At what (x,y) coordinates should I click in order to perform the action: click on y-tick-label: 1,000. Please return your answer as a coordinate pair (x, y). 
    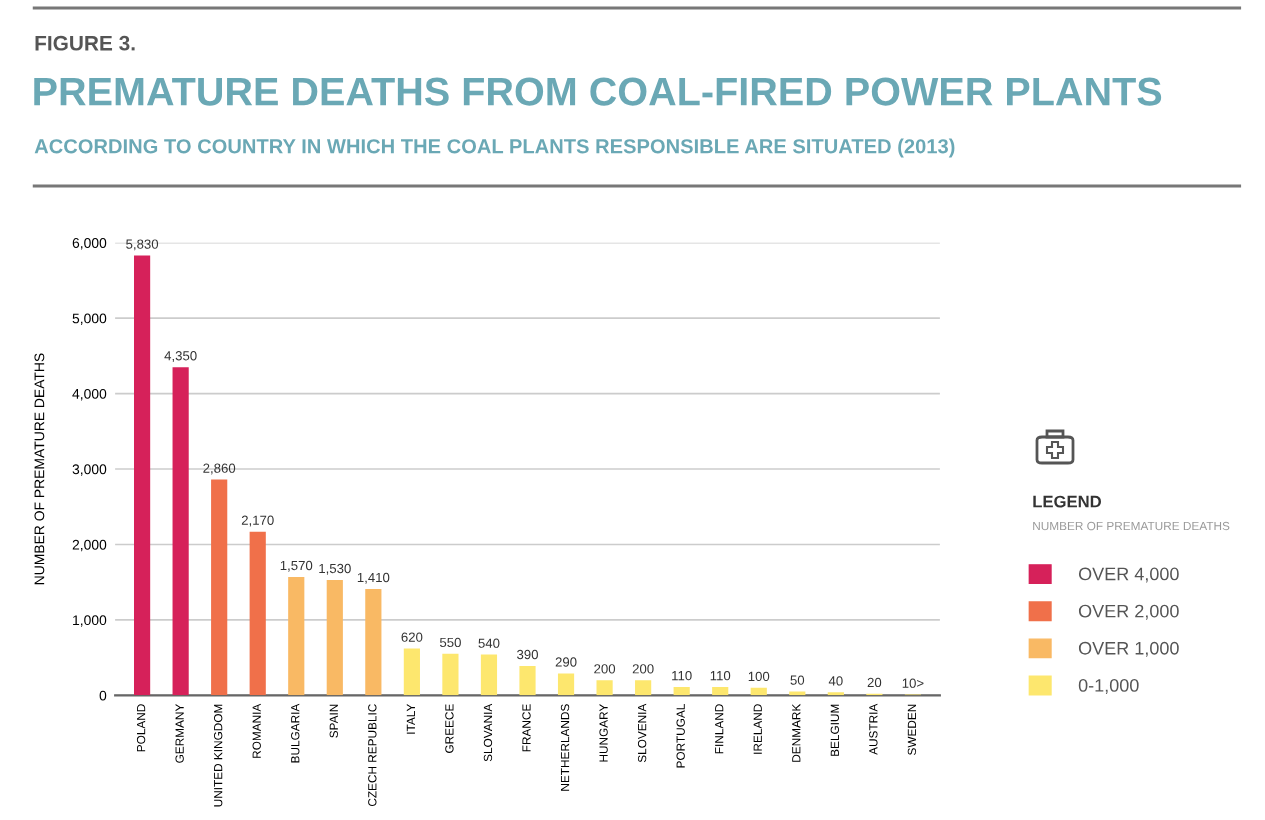
    Looking at the image, I should click on (90, 621).